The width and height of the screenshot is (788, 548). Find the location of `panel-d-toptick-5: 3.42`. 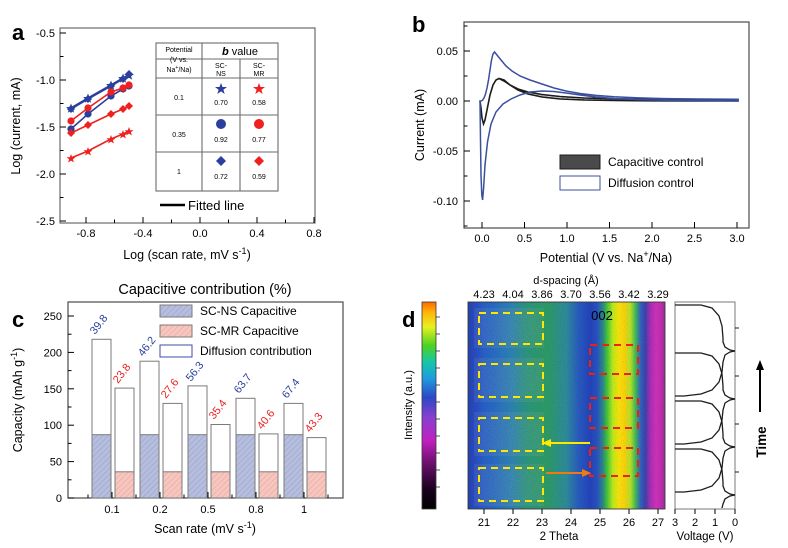

panel-d-toptick-5: 3.42 is located at coordinates (628, 295).